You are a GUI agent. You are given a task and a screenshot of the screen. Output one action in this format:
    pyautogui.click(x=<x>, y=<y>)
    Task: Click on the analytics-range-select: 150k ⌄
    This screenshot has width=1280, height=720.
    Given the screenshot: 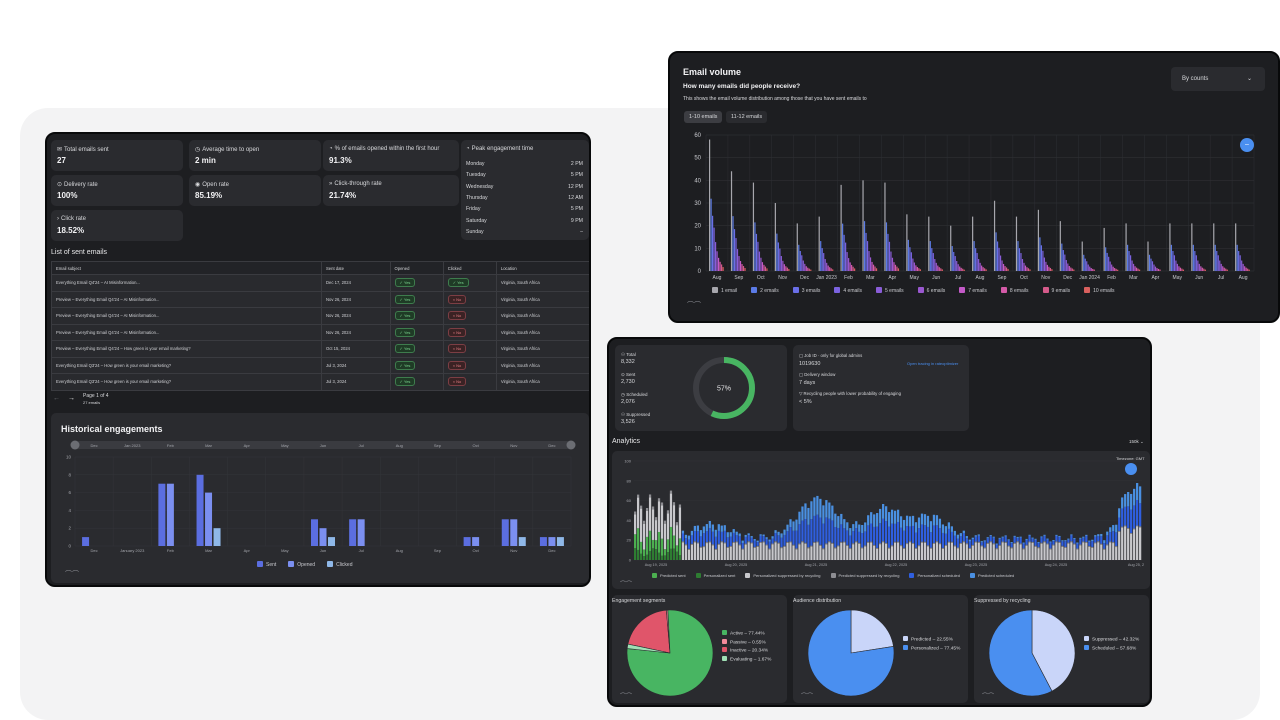 What is the action you would take?
    pyautogui.click(x=1136, y=441)
    